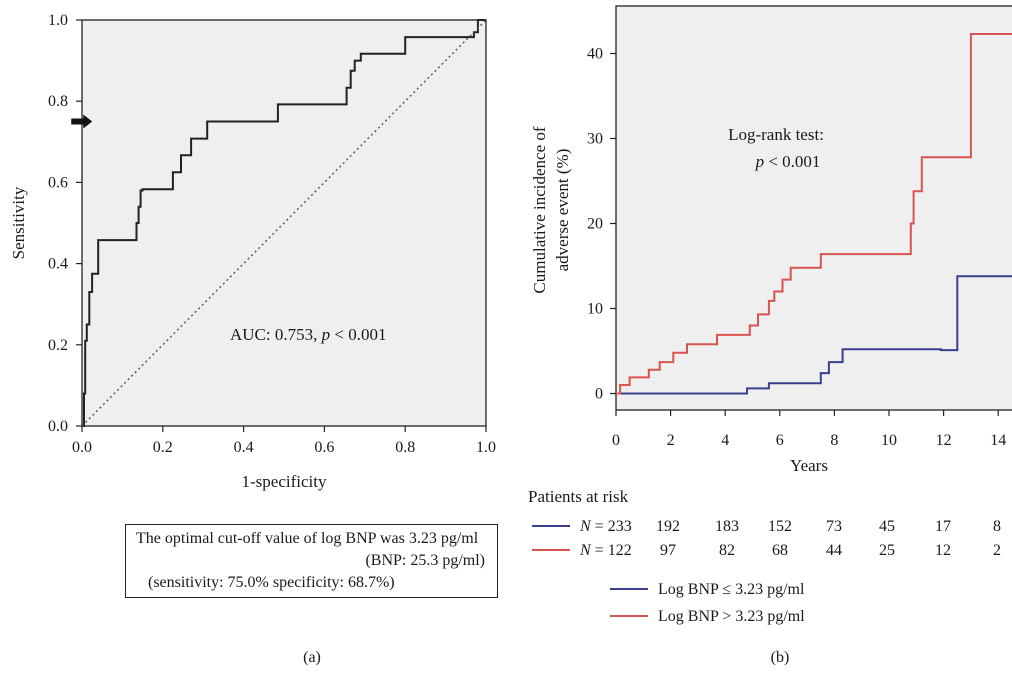  I want to click on incidence-x-label: Years, so click(809, 465).